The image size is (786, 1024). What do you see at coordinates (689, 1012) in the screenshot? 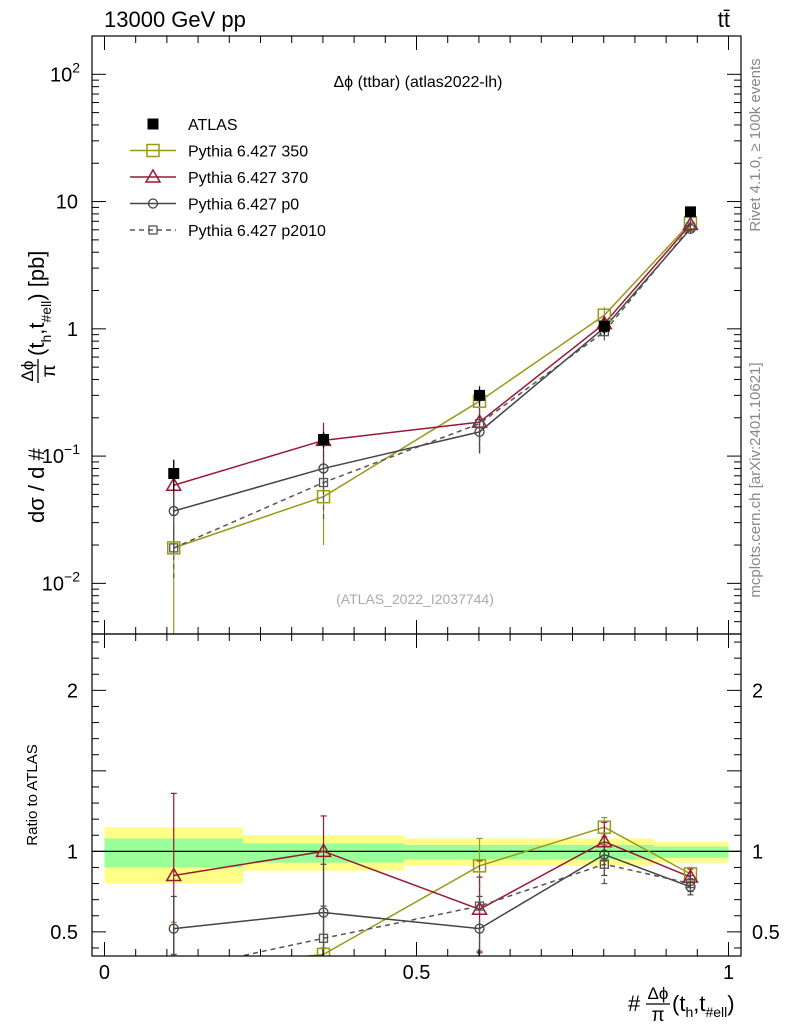
I see `x-label-sub1: h` at bounding box center [689, 1012].